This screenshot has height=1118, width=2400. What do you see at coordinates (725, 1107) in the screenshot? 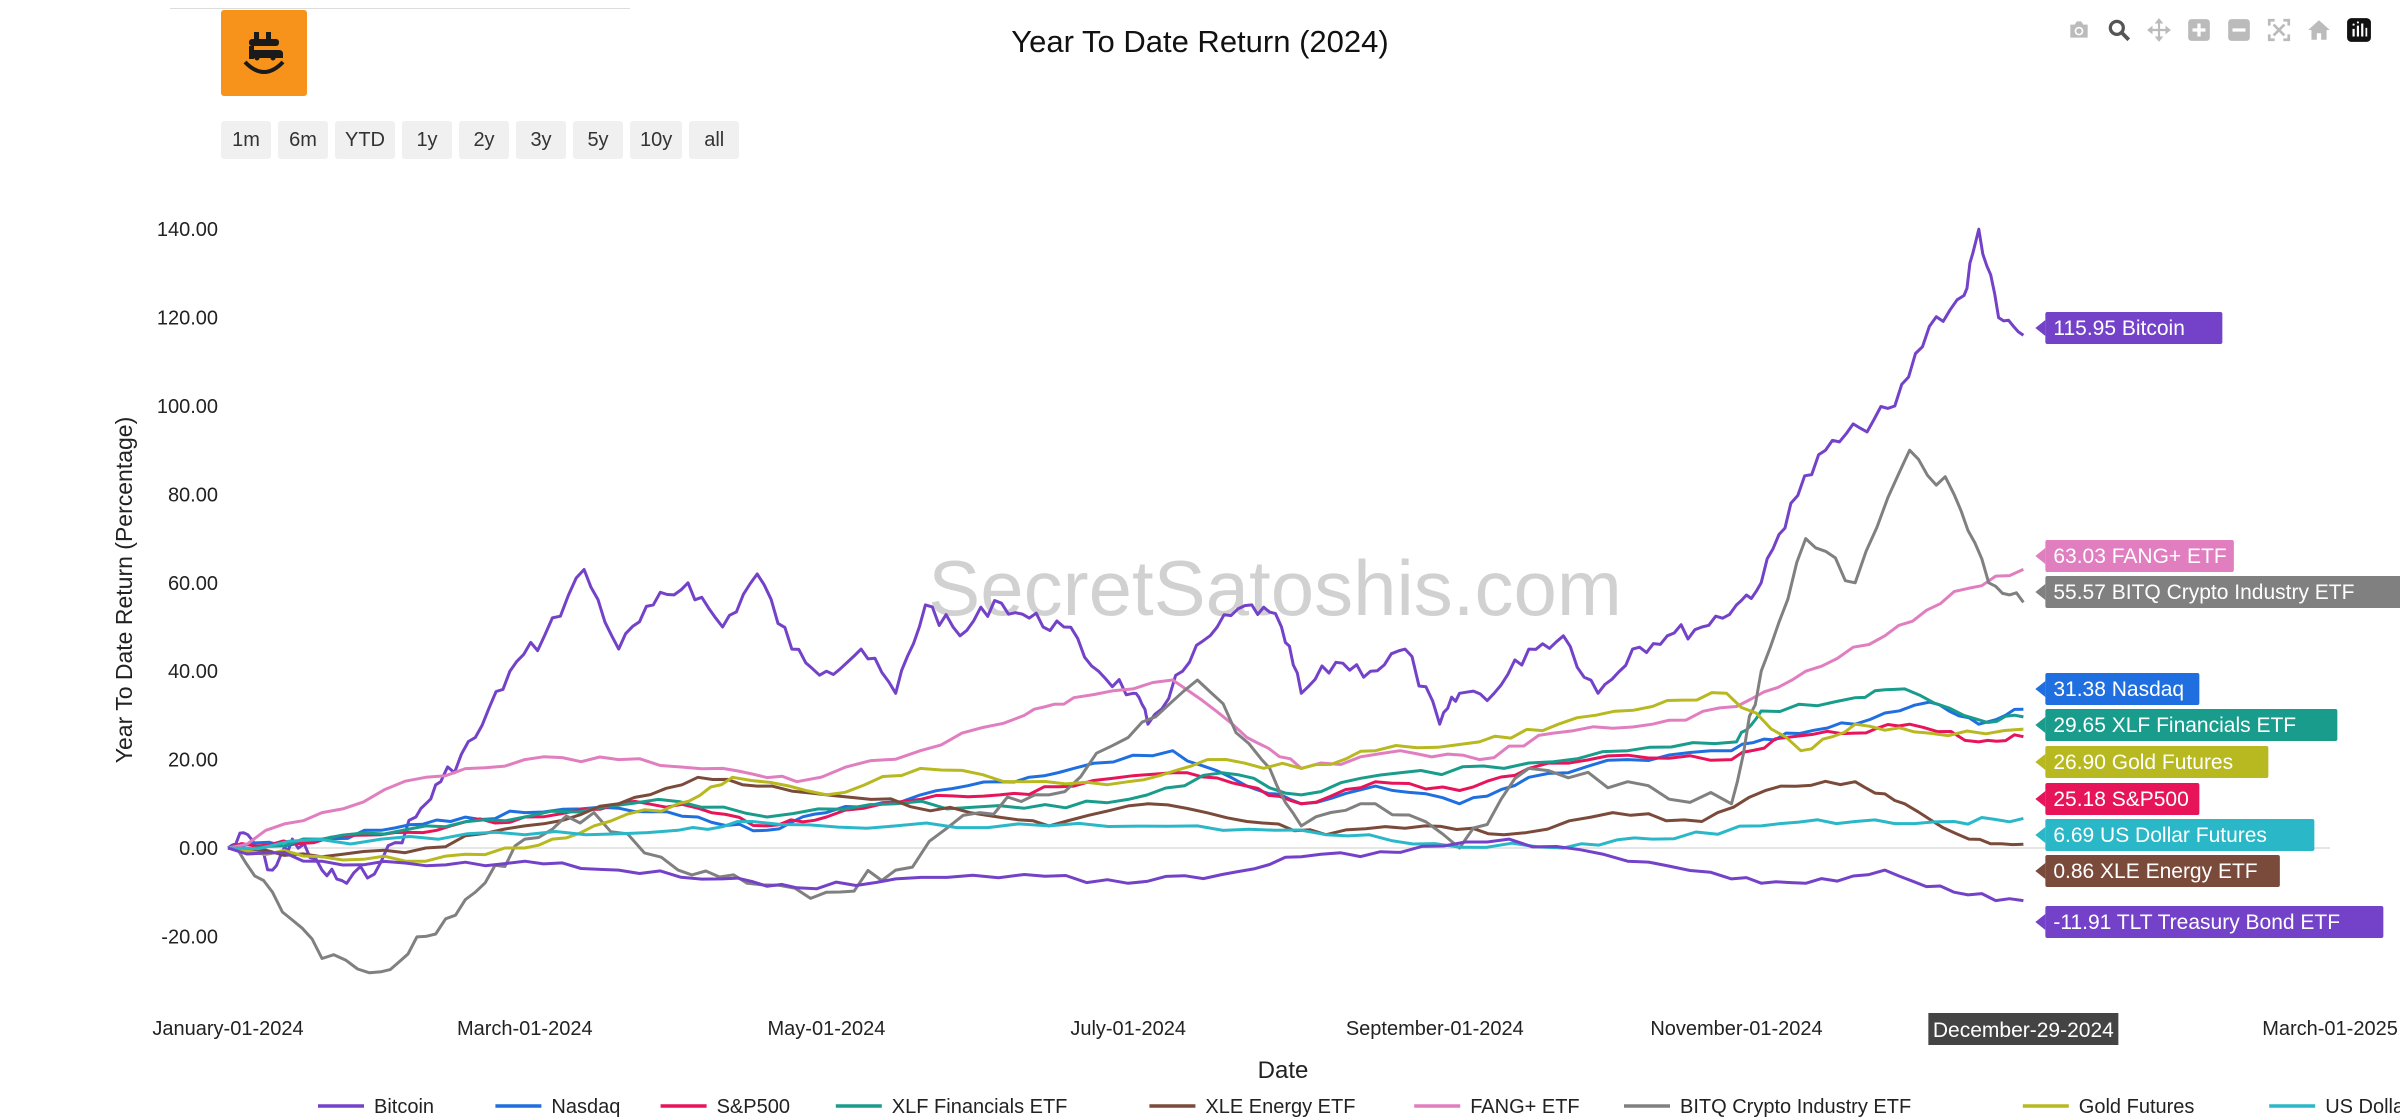
I see `legend-item-s-p500: S&P500` at bounding box center [725, 1107].